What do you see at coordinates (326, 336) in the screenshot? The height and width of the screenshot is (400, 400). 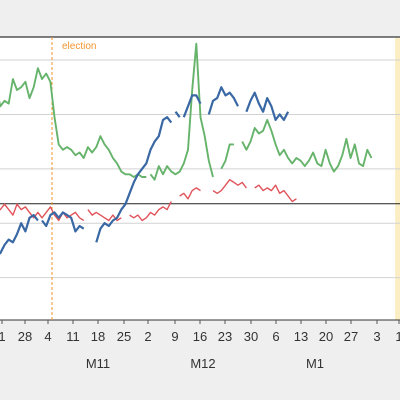 I see `tick-label: 20` at bounding box center [326, 336].